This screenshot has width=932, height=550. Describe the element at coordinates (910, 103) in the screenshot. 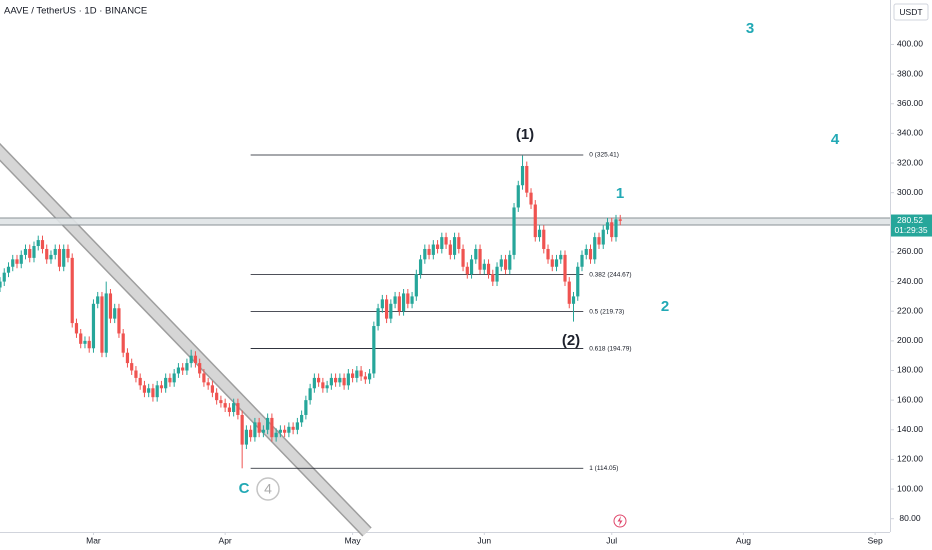

I see `y-tick-label: 360.00` at that location.